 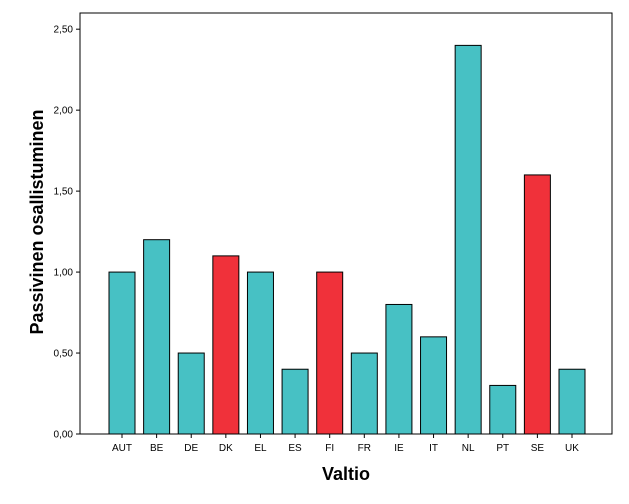 I want to click on x-tick-label: FR, so click(x=364, y=448).